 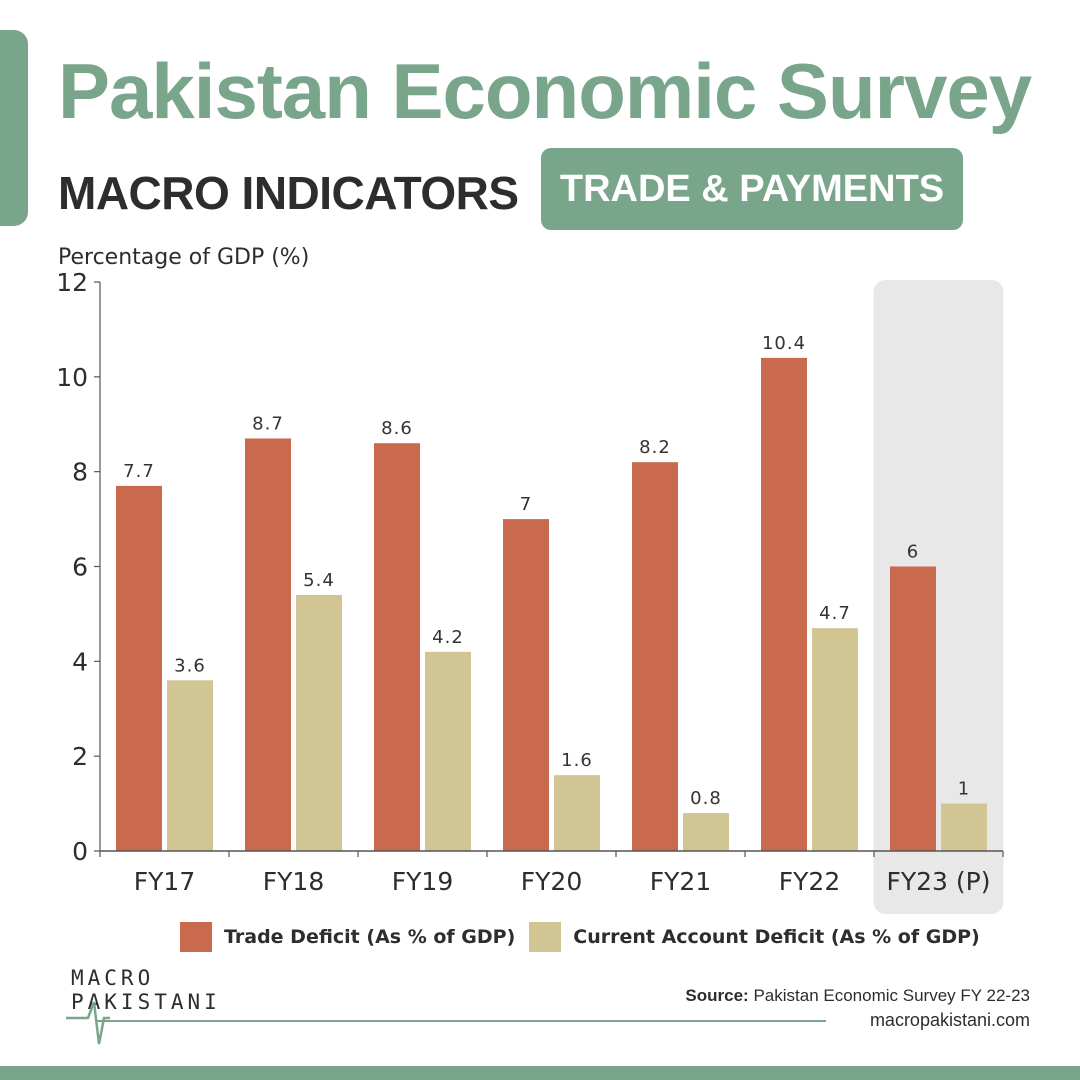 I want to click on category-badge-label: TRADE & PAYMENTS, so click(x=752, y=188).